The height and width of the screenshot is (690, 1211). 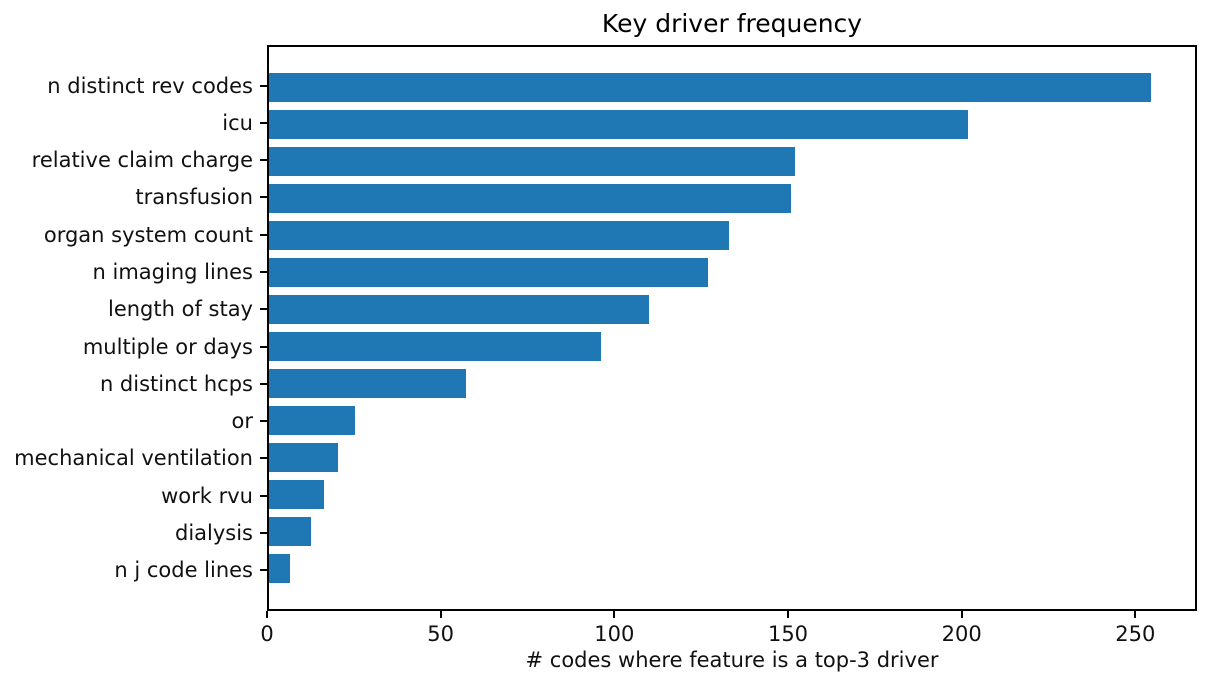 I want to click on y-tick-label: multiple or days, so click(x=167, y=346).